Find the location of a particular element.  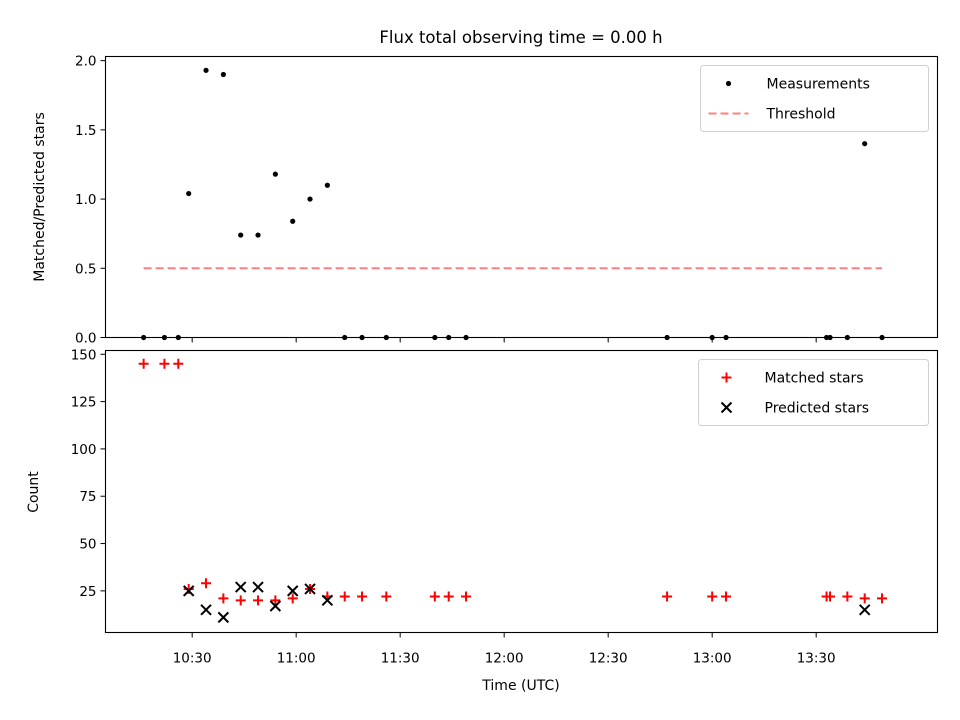

x-tick-label: 12:30 is located at coordinates (608, 659).